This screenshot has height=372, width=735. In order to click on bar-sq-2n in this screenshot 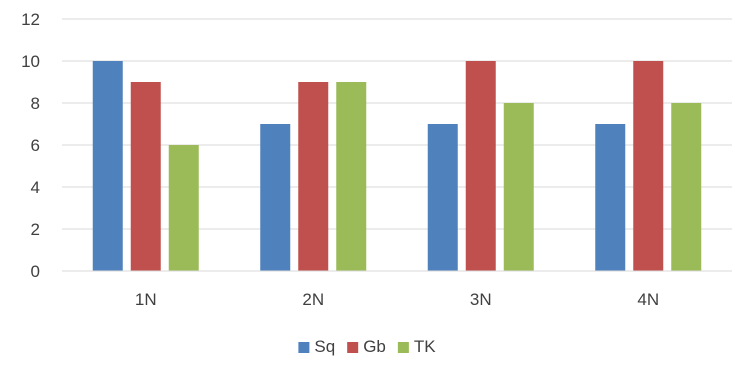, I will do `click(275, 197)`.